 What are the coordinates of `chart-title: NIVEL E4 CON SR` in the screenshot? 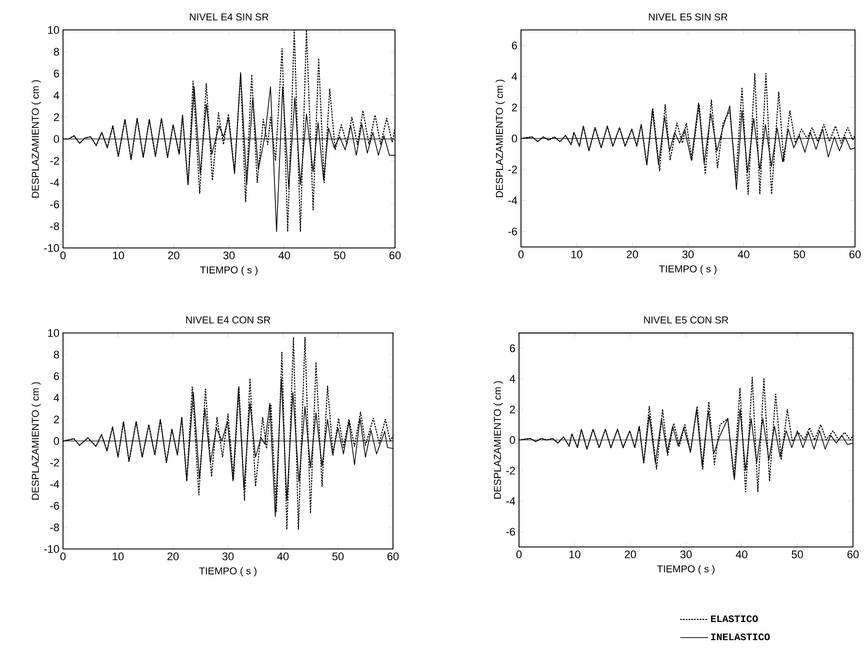 It's located at (228, 320).